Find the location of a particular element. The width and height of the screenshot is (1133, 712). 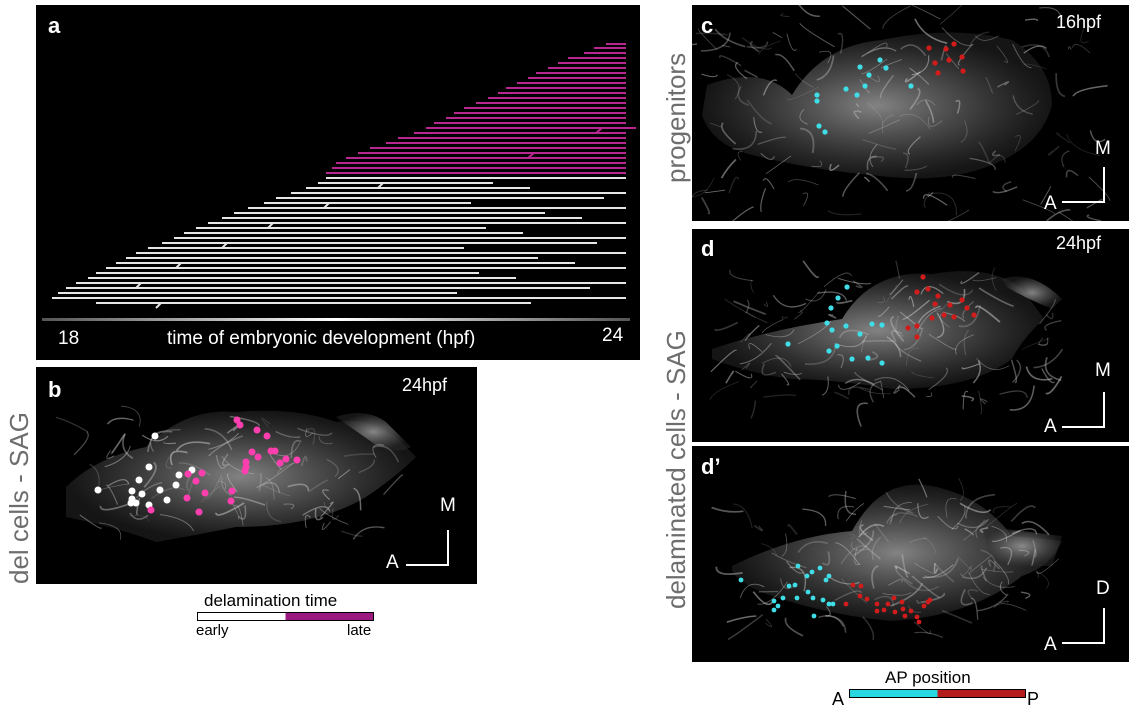

delamination-legend-title: delamination time is located at coordinates (271, 600).